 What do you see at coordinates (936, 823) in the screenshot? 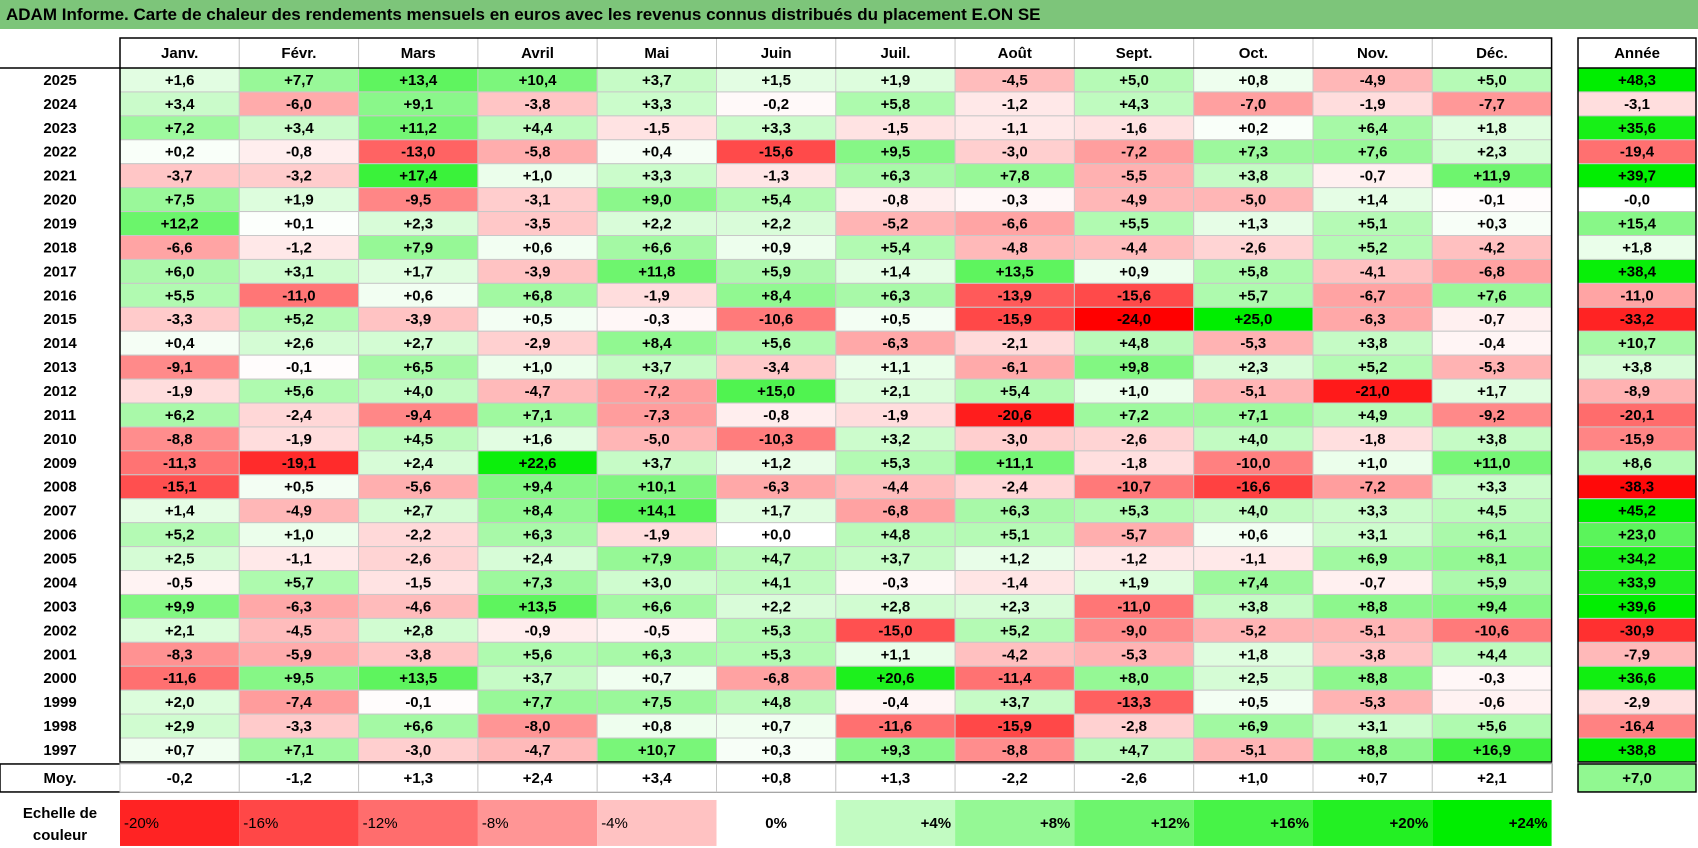
I see `scale-label-value: +4%` at bounding box center [936, 823].